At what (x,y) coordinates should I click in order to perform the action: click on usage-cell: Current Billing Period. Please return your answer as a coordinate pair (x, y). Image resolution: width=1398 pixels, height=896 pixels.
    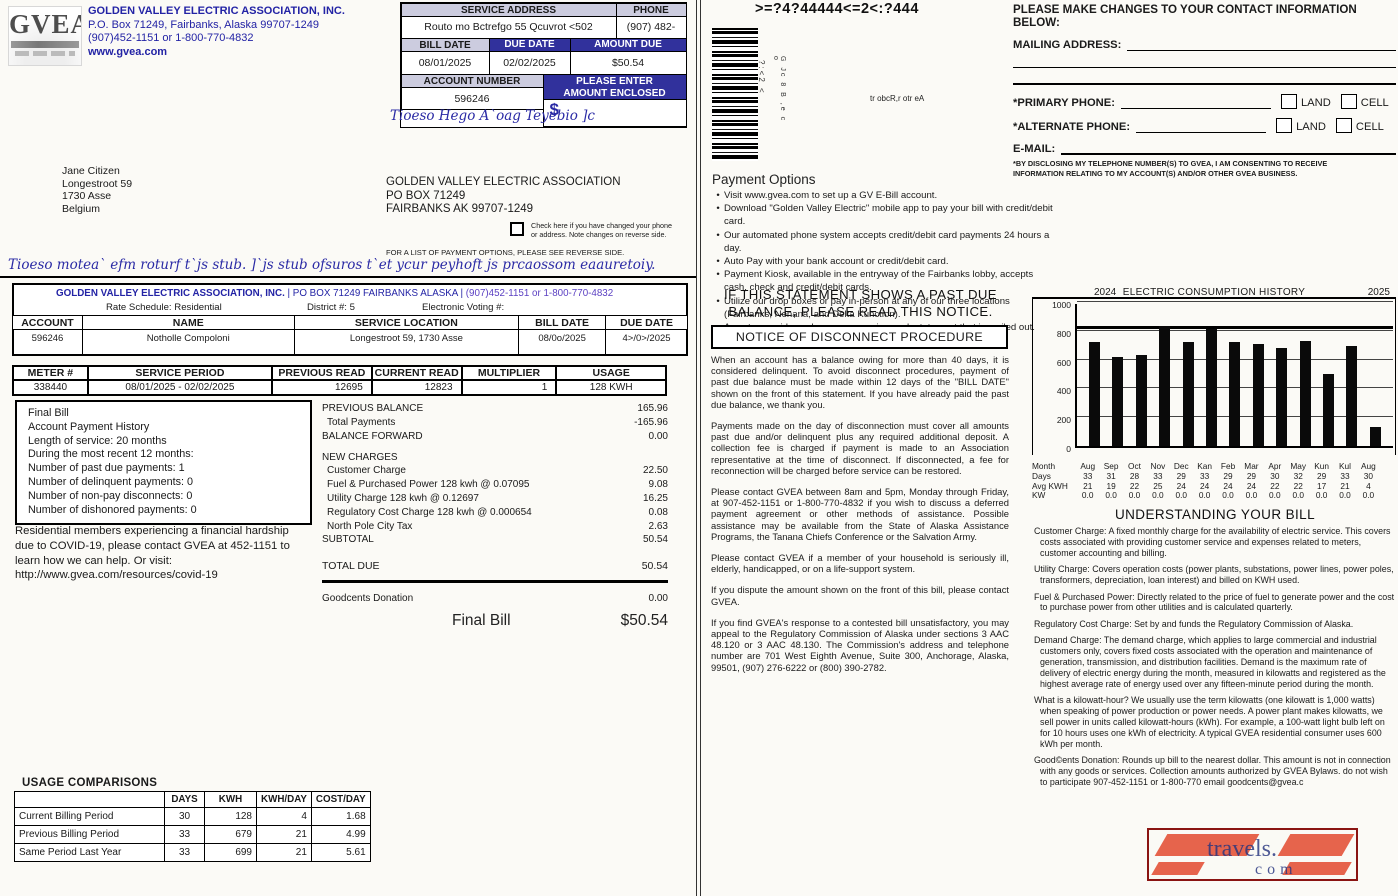
    Looking at the image, I should click on (89, 816).